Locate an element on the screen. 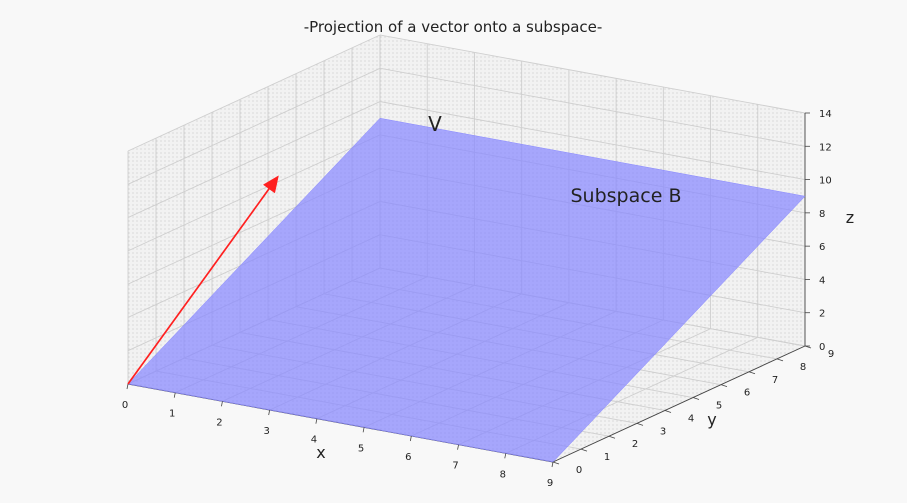 Image resolution: width=907 pixels, height=503 pixels. y-tick-label: 1 is located at coordinates (607, 457).